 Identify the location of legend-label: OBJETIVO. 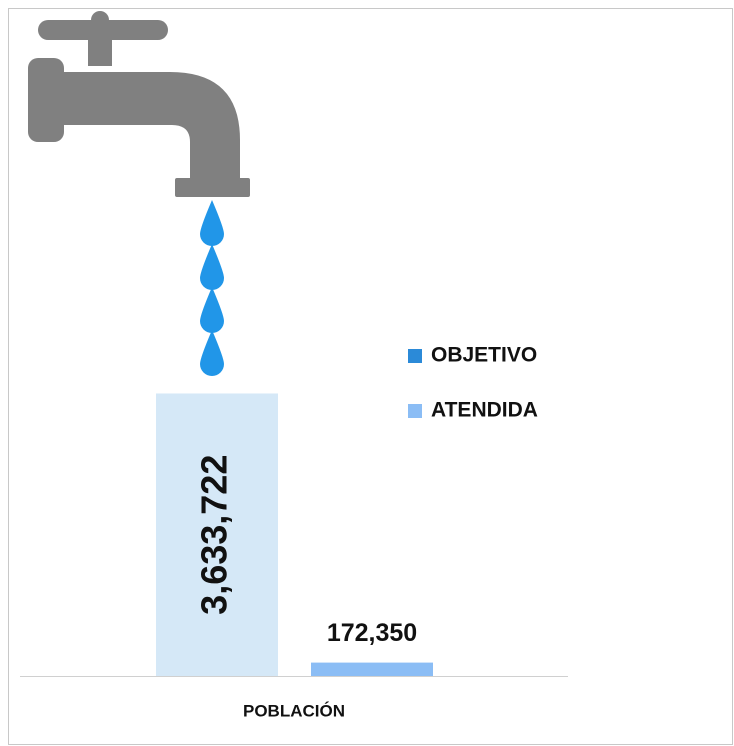
(484, 355).